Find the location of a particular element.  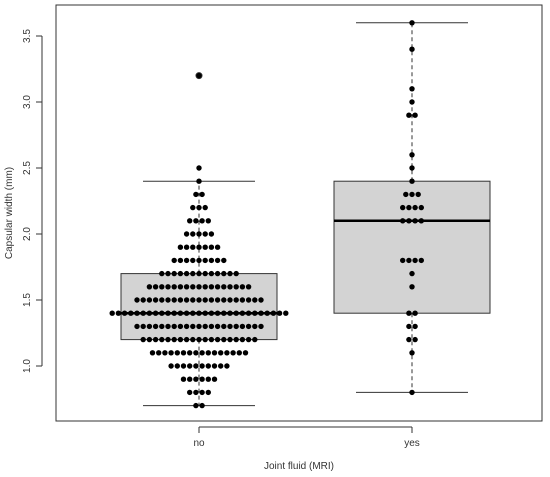

y-tick-label: 2.5 is located at coordinates (27, 168).